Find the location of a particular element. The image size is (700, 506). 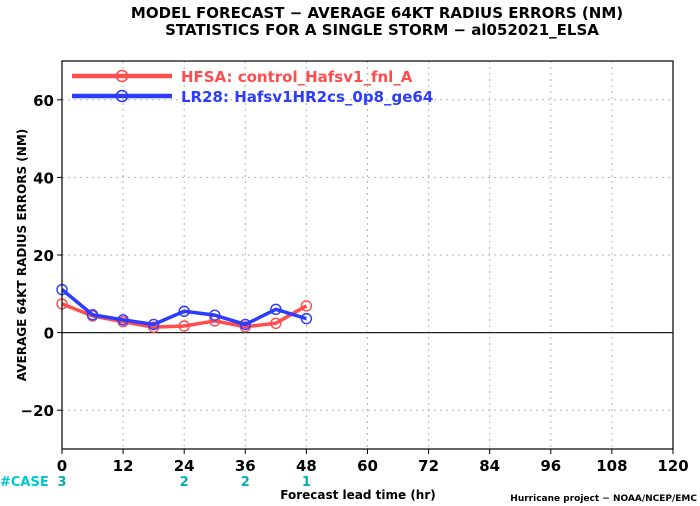

case-label: #CASE is located at coordinates (24, 482).